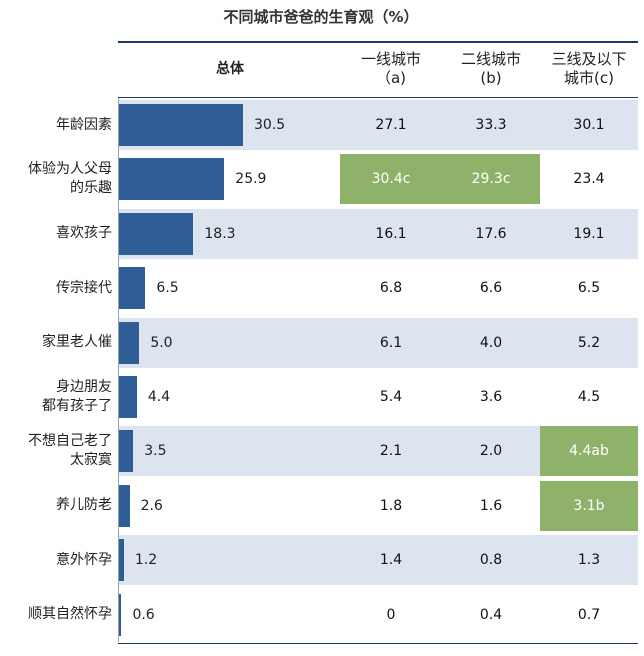 Image resolution: width=644 pixels, height=656 pixels. Describe the element at coordinates (391, 125) in the screenshot. I see `cell-tier1: 27.1` at that location.